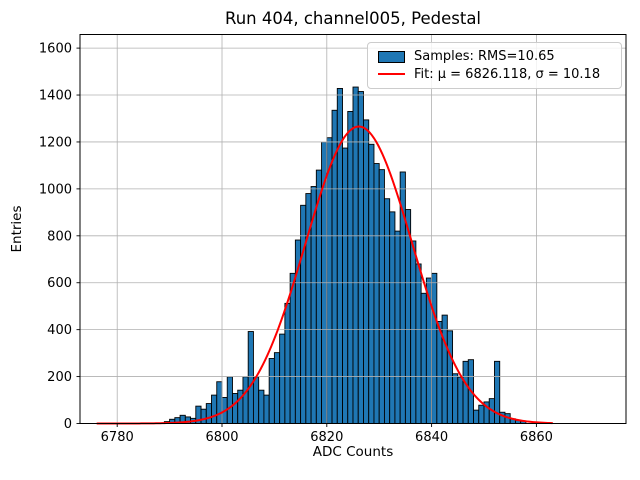  Describe the element at coordinates (55, 142) in the screenshot. I see `y-tick-label: 1200` at that location.